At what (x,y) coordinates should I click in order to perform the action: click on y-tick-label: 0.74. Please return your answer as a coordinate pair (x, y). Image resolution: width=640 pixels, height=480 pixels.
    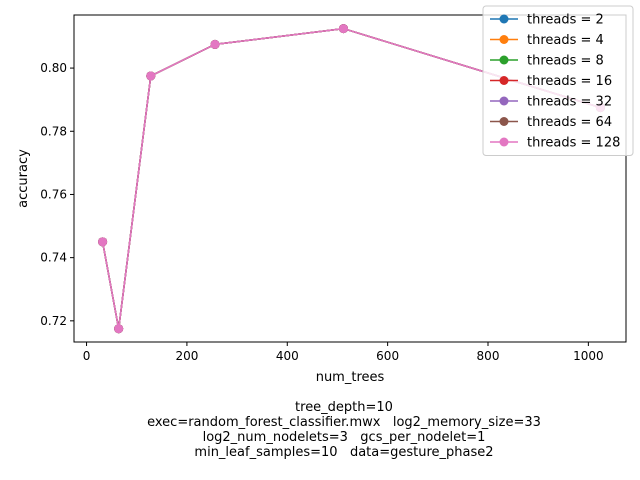
    Looking at the image, I should click on (53, 258).